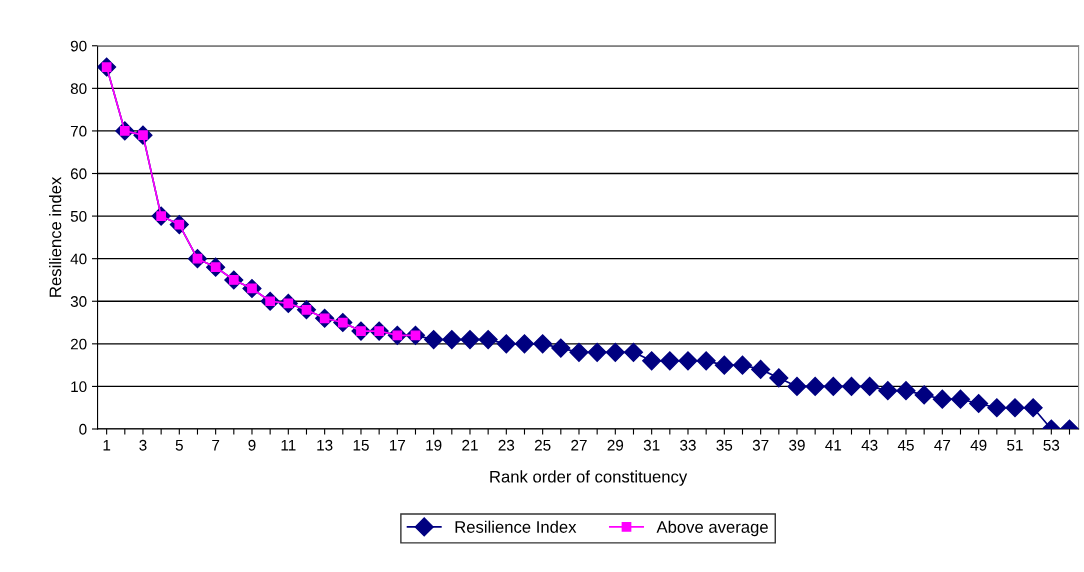  Describe the element at coordinates (797, 445) in the screenshot. I see `x-tick-label: 39` at that location.